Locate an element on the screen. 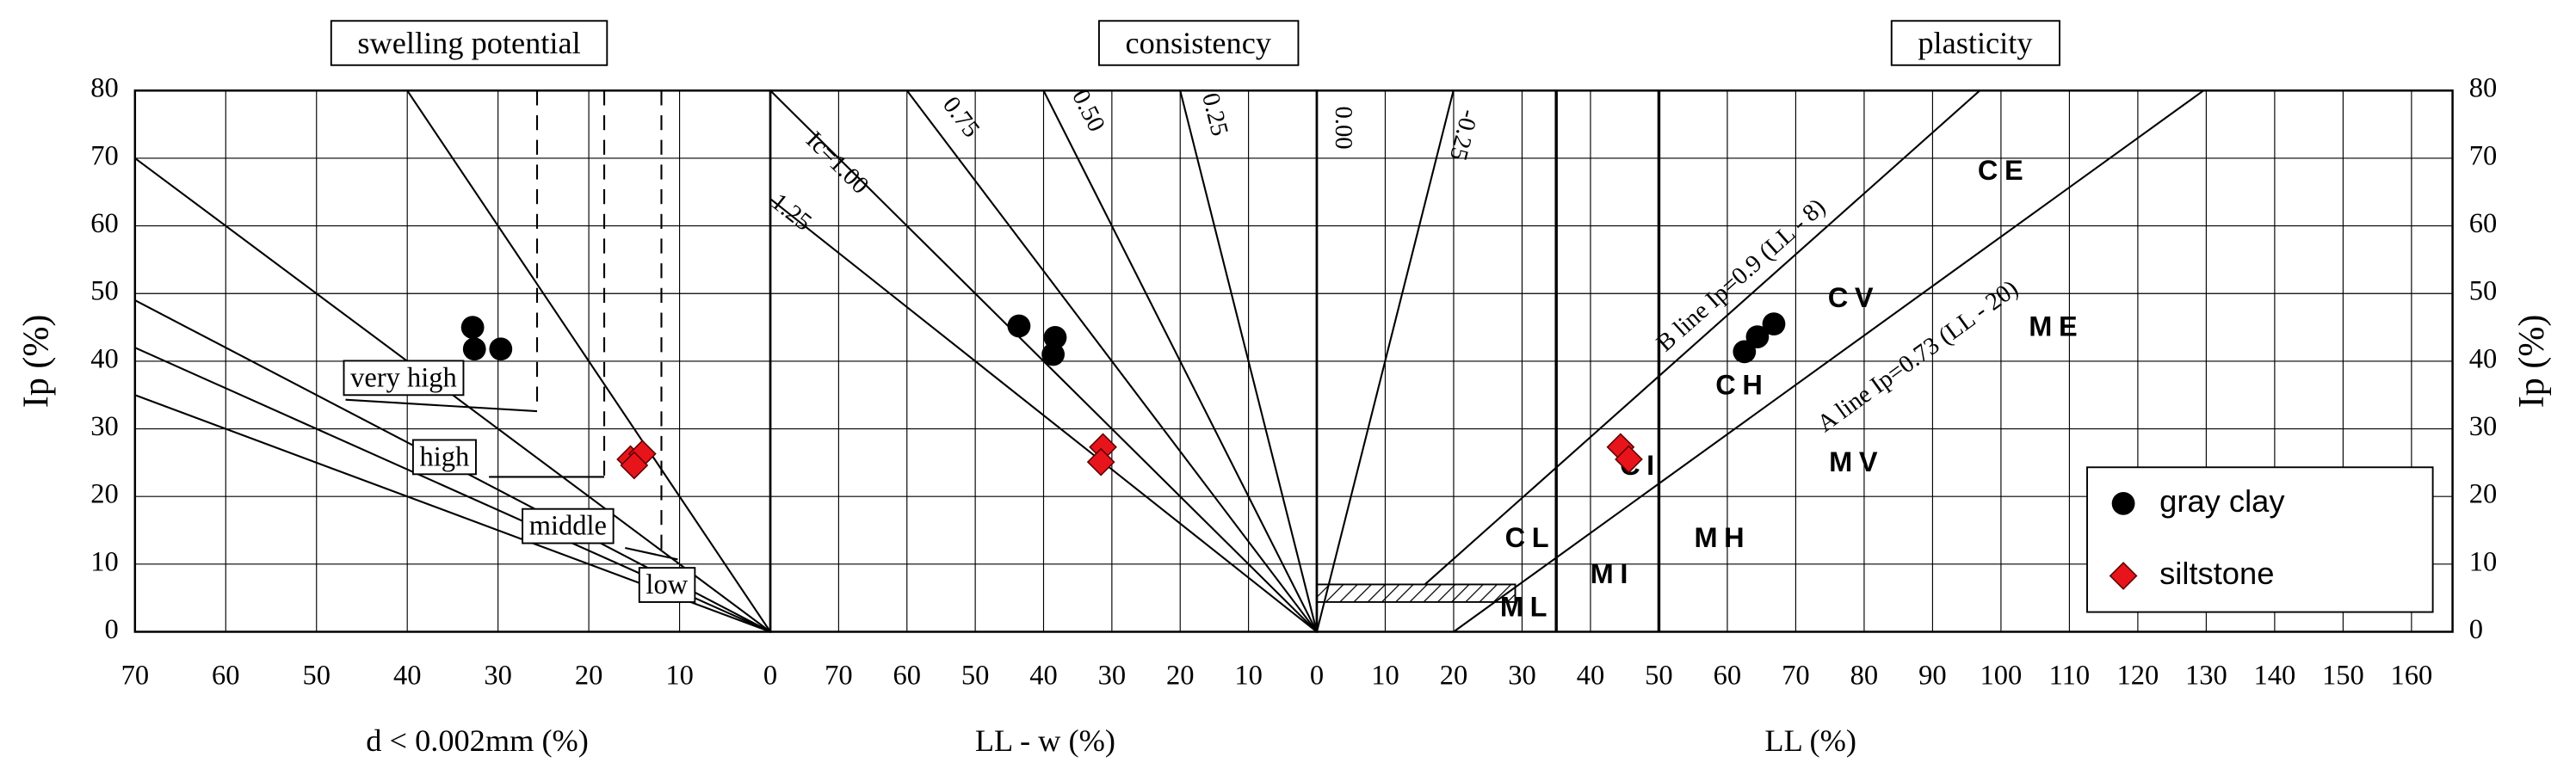 This screenshot has width=2576, height=775. line-label: 0.00 is located at coordinates (1343, 127).